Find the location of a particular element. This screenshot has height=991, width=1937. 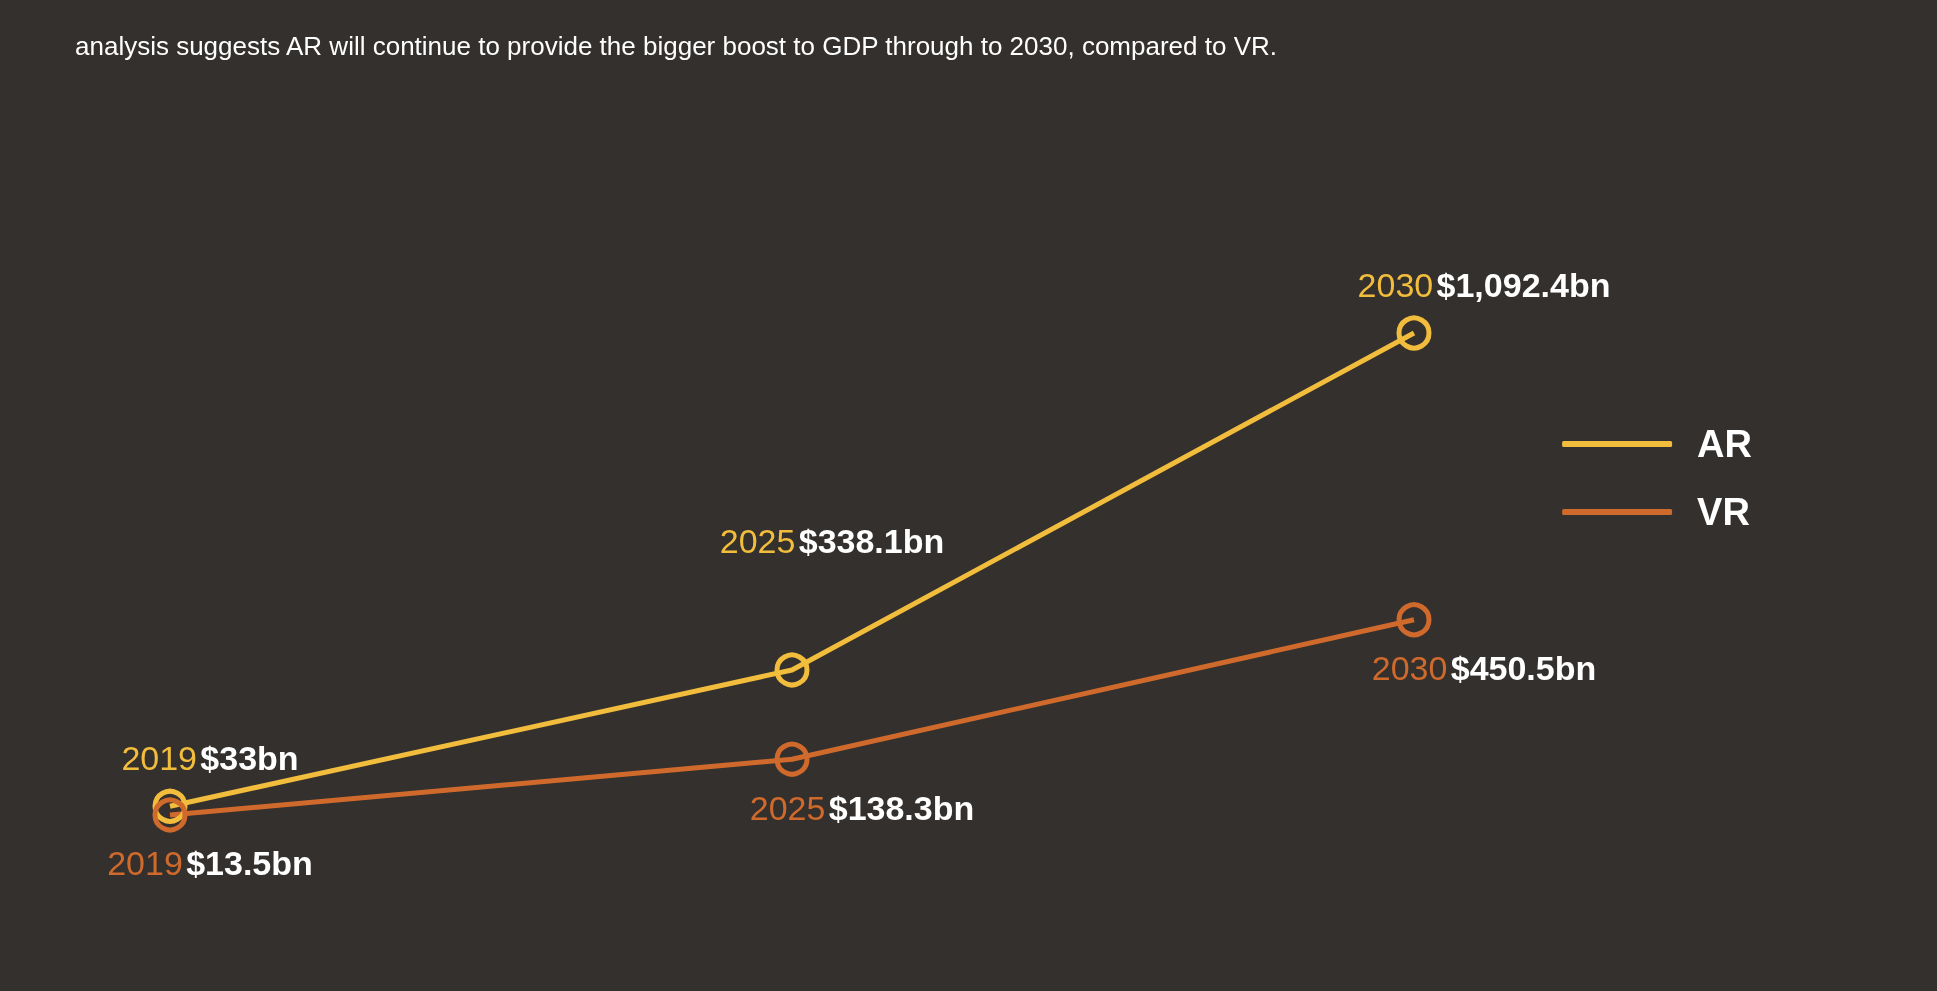

data-label: $138.3bn is located at coordinates (901, 807).